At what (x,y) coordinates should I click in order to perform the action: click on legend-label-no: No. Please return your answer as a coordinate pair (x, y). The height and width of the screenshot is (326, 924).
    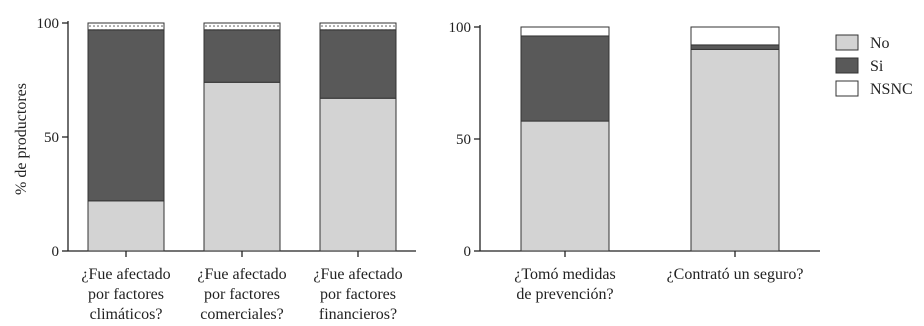
    Looking at the image, I should click on (880, 43).